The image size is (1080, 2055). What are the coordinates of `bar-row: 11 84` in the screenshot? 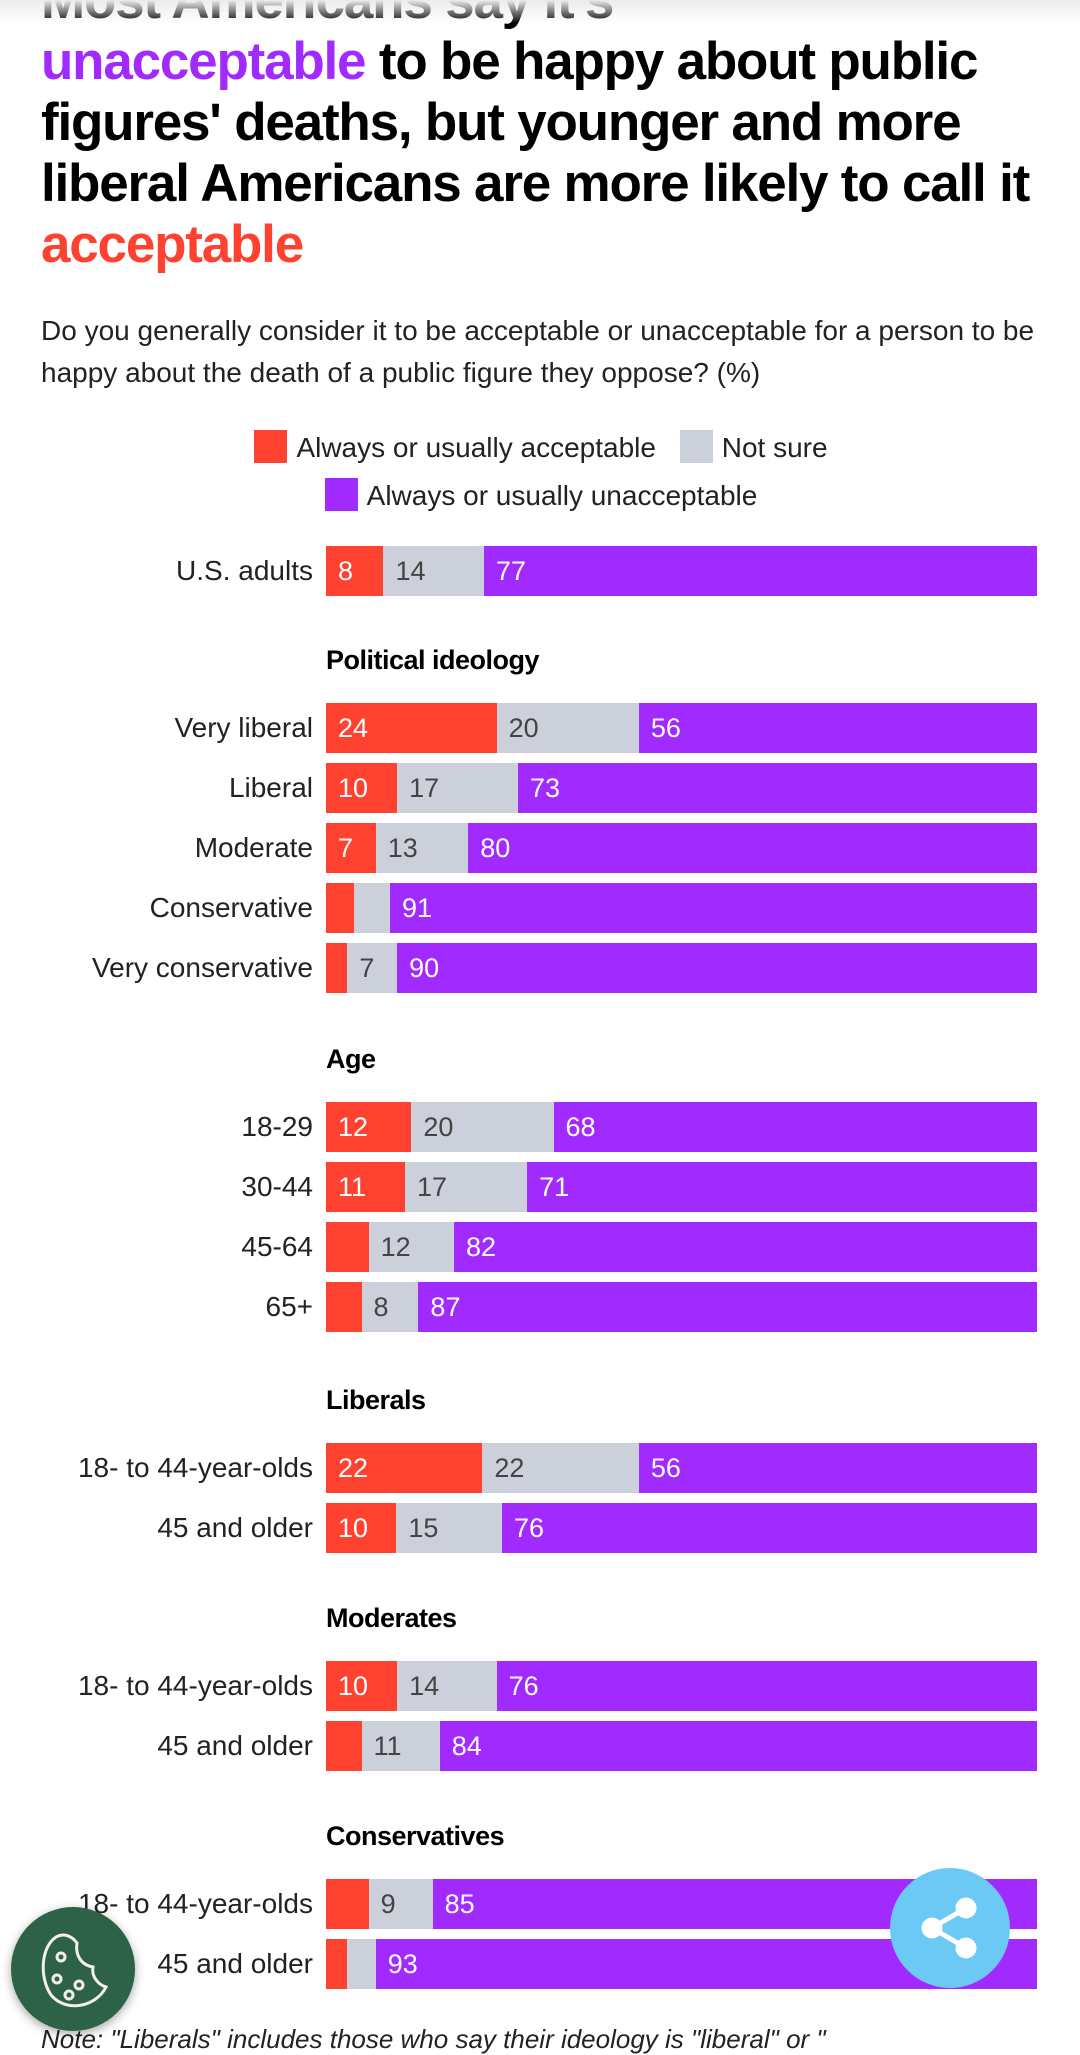 It's located at (681, 1746).